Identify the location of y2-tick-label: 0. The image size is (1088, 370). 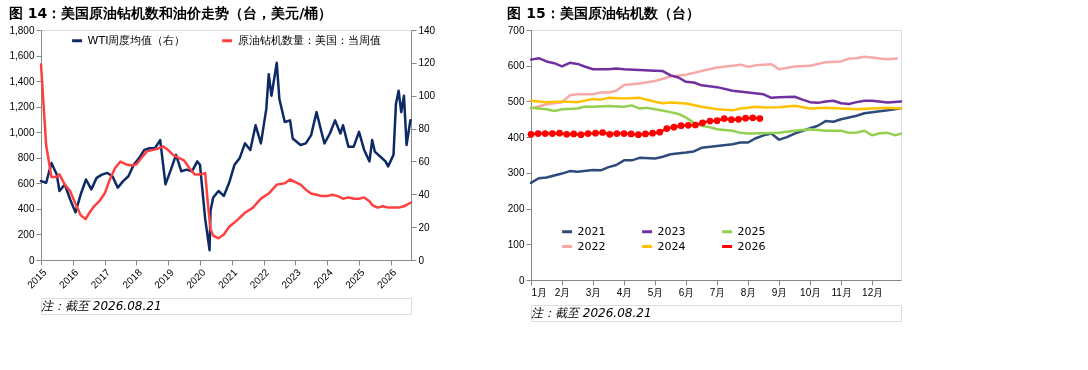
(421, 260).